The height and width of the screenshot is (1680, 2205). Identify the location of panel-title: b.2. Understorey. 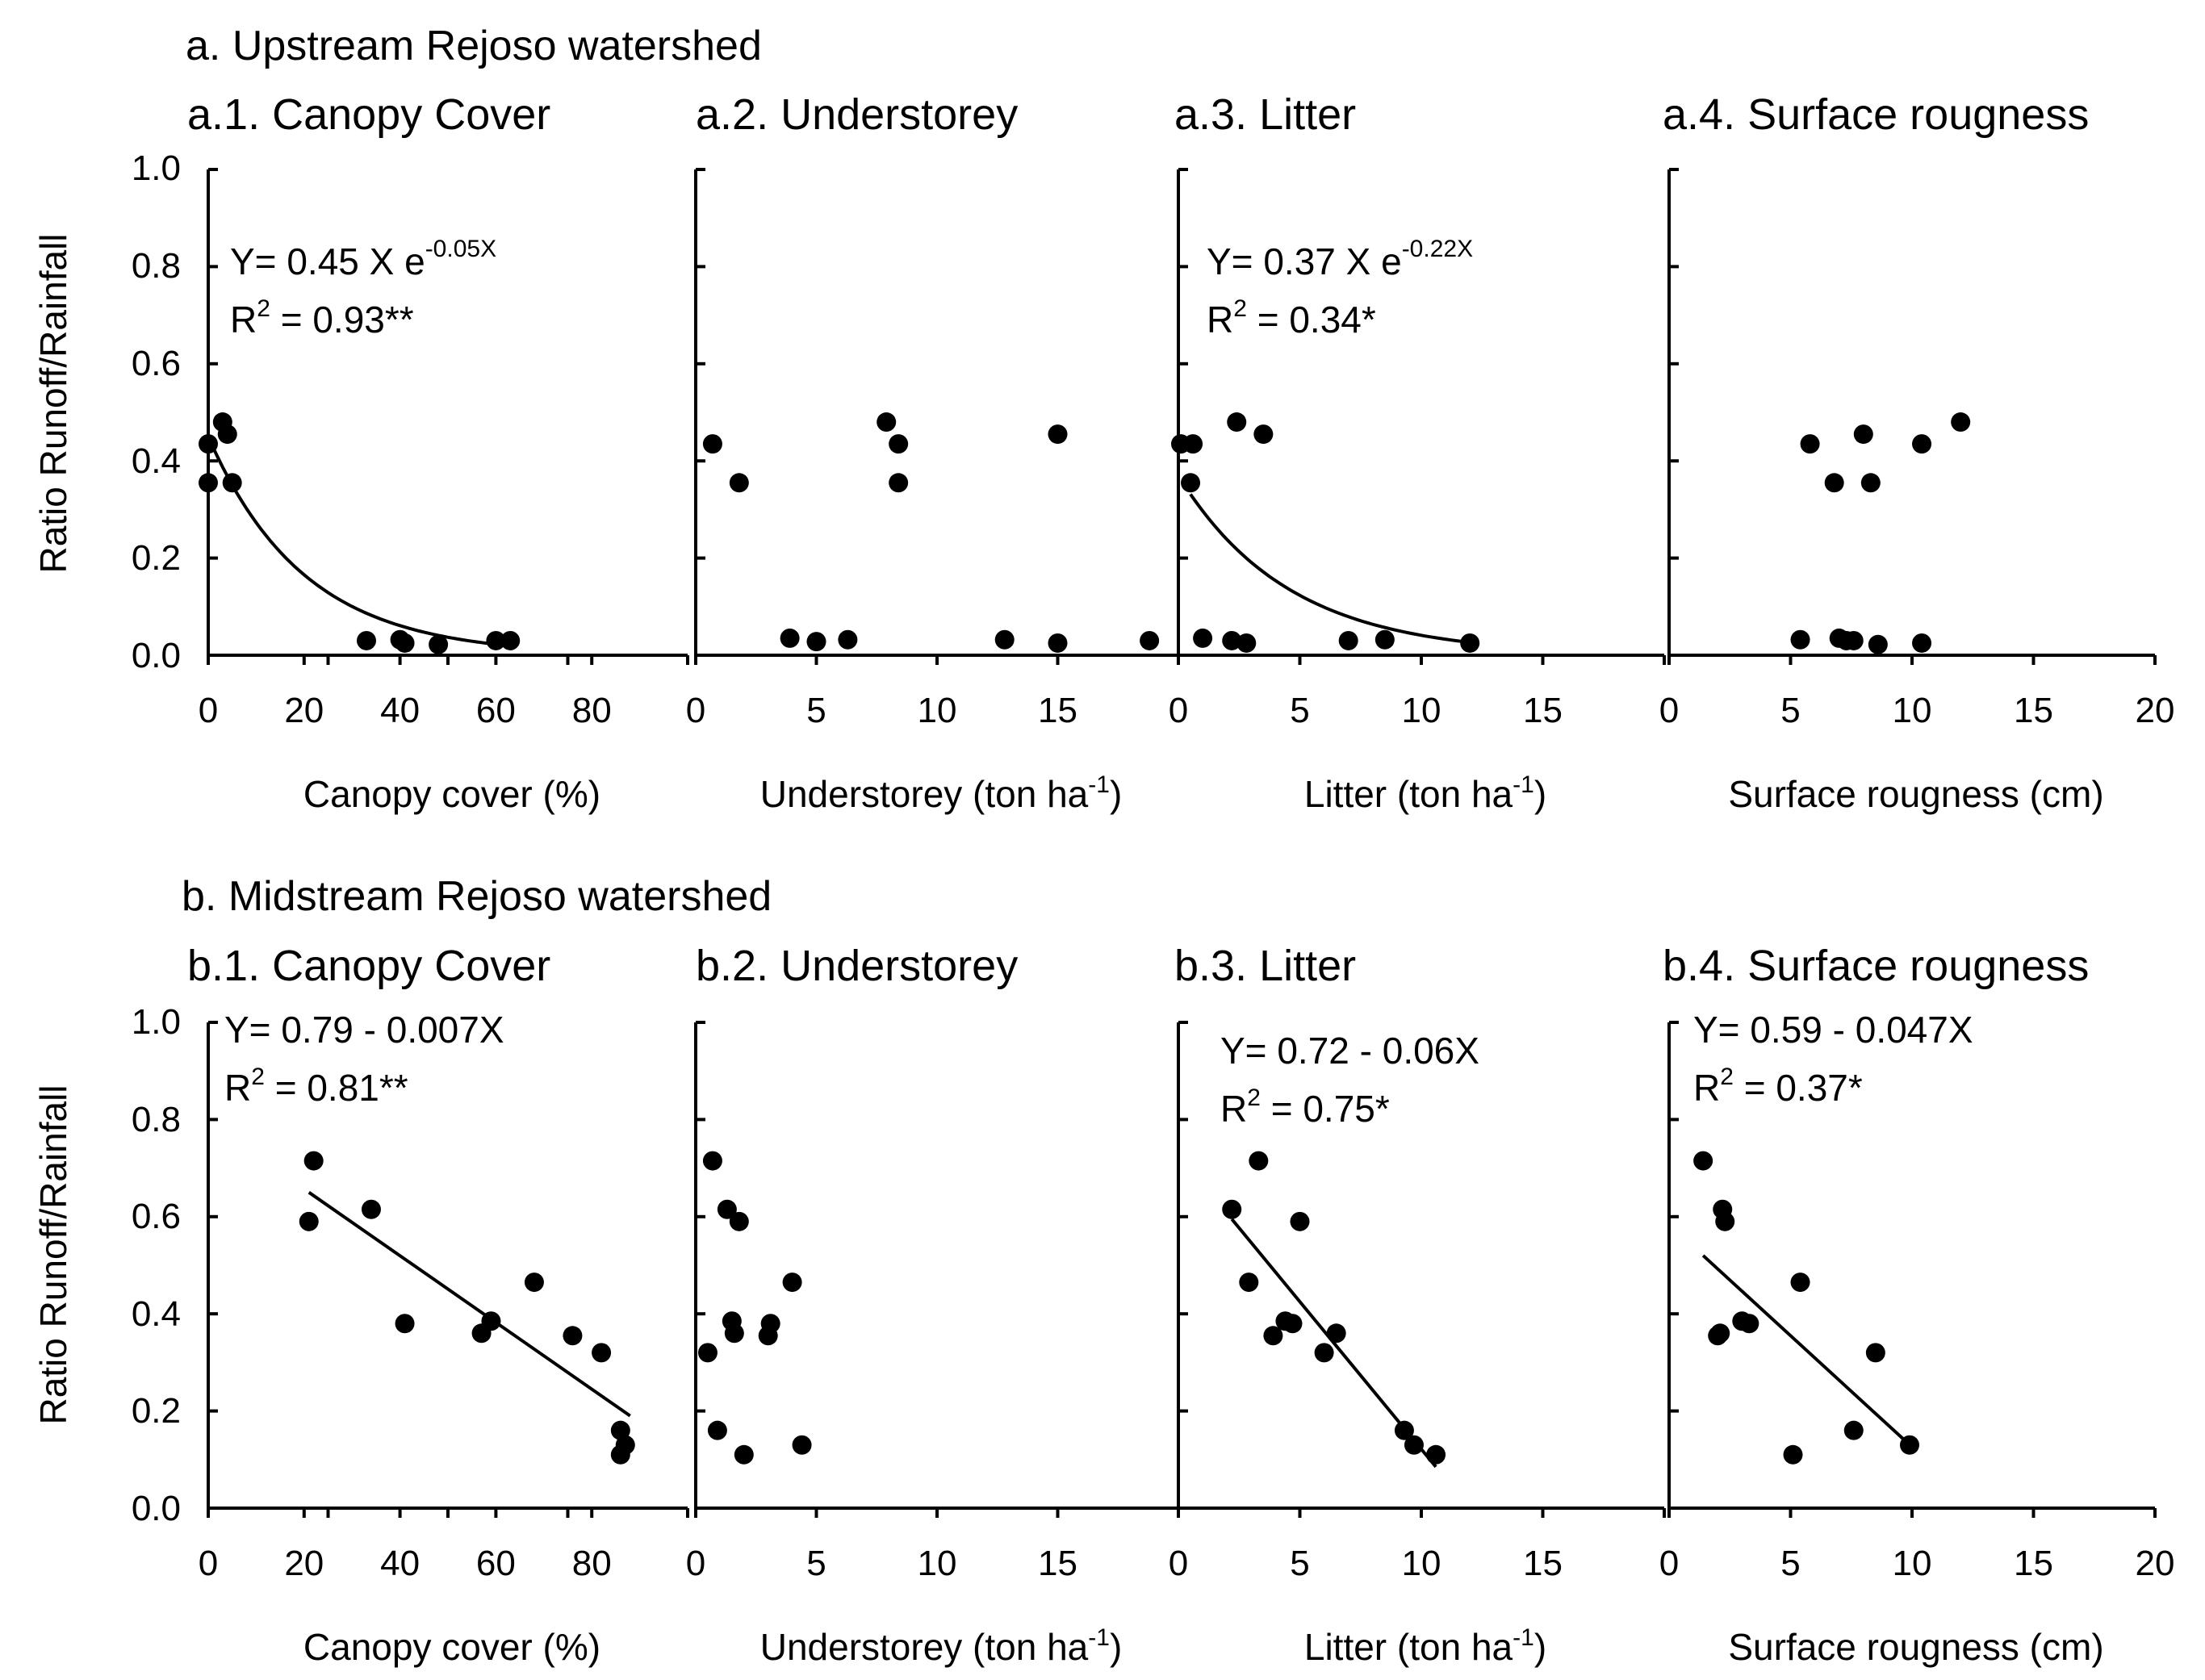
(857, 966).